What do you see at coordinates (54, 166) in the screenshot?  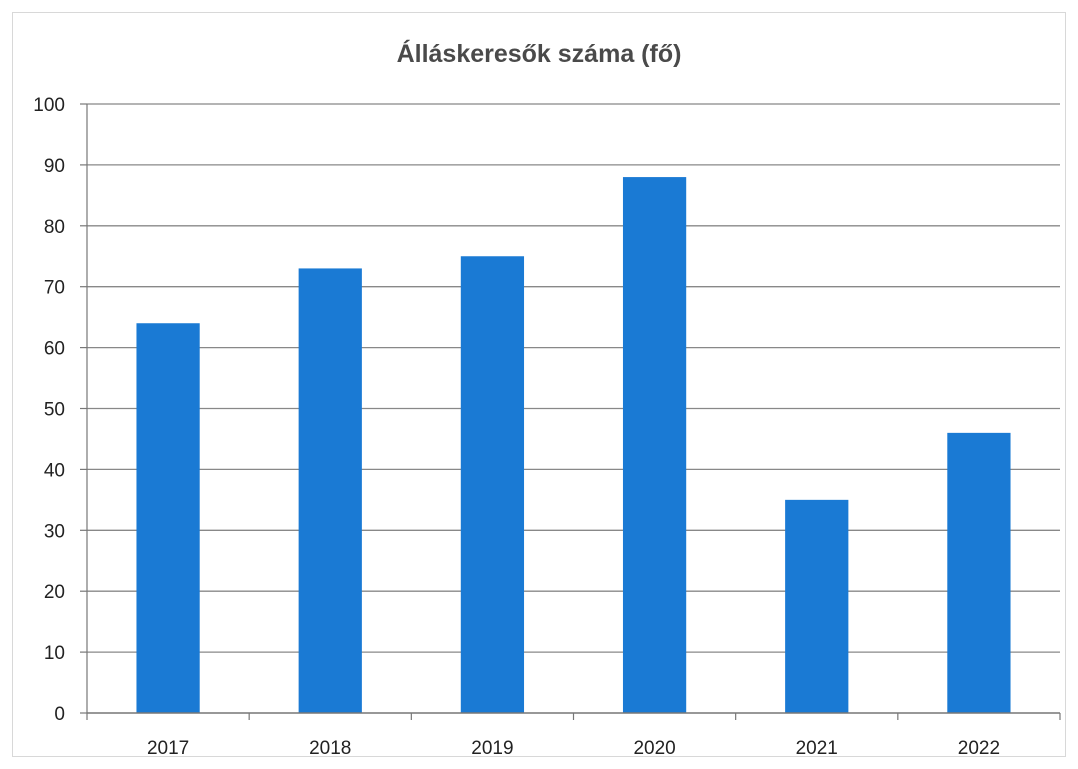 I see `y-tick-label: 90` at bounding box center [54, 166].